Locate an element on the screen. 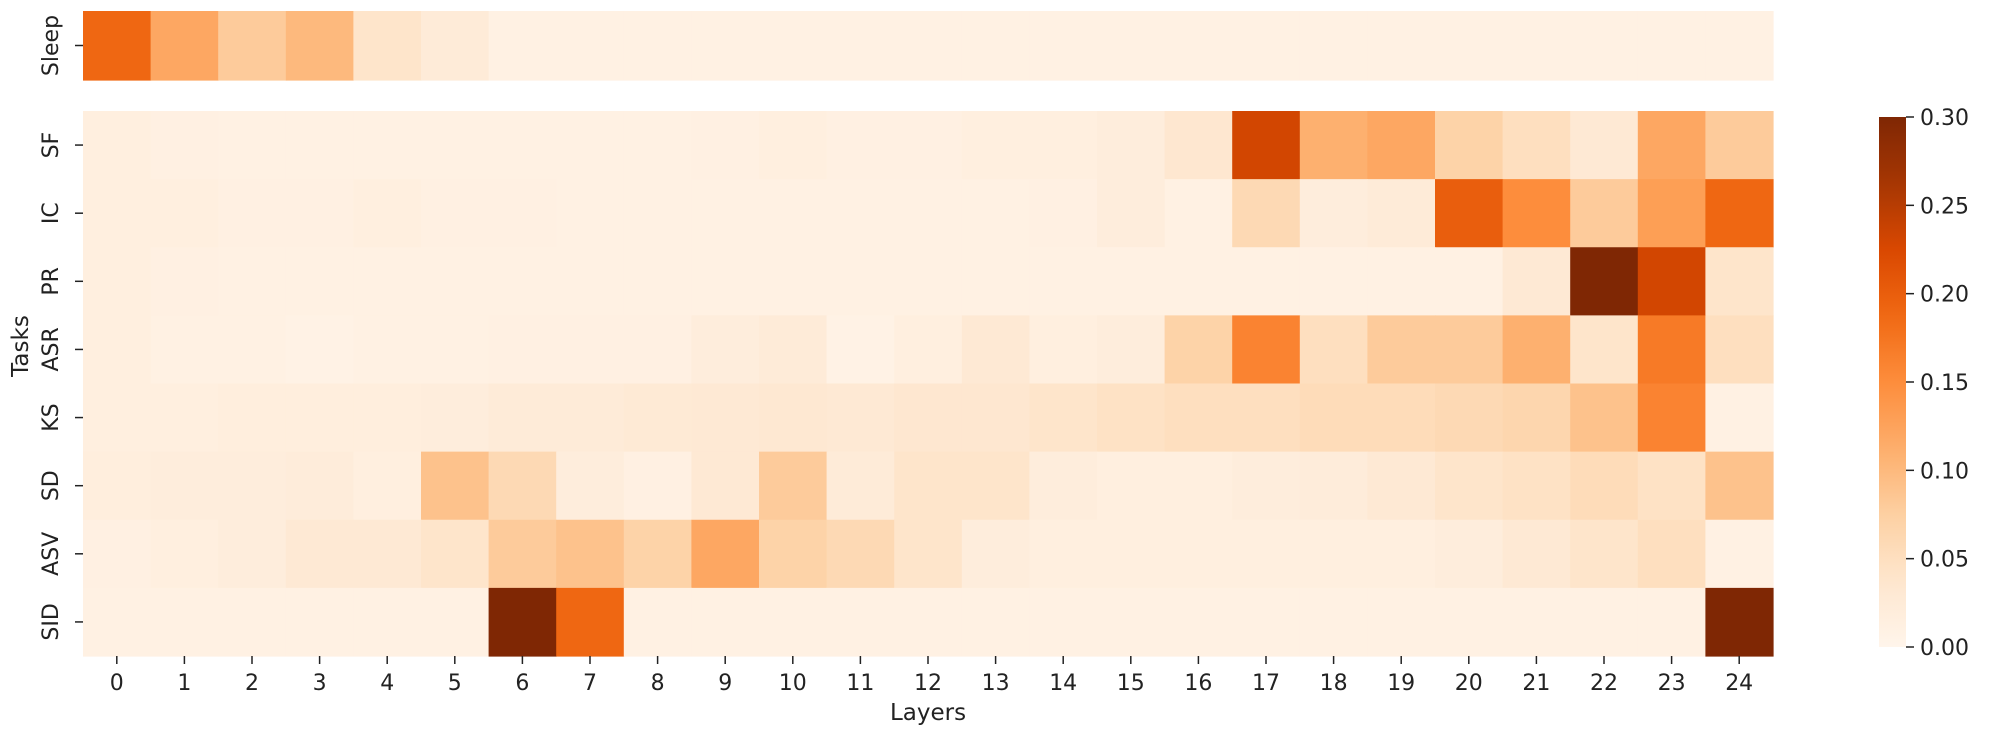 This screenshot has height=741, width=2002. y-tick-label-asv: ASV is located at coordinates (51, 554).